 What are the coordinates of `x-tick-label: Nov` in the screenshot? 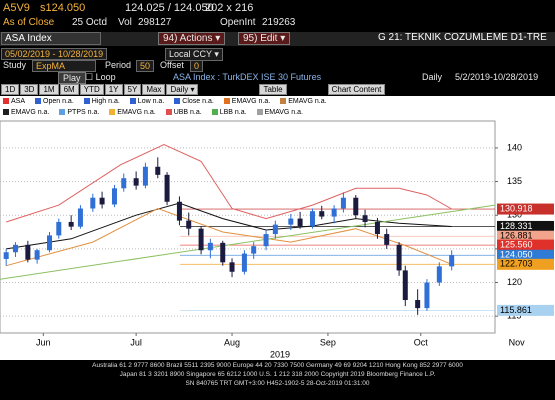 It's located at (517, 342).